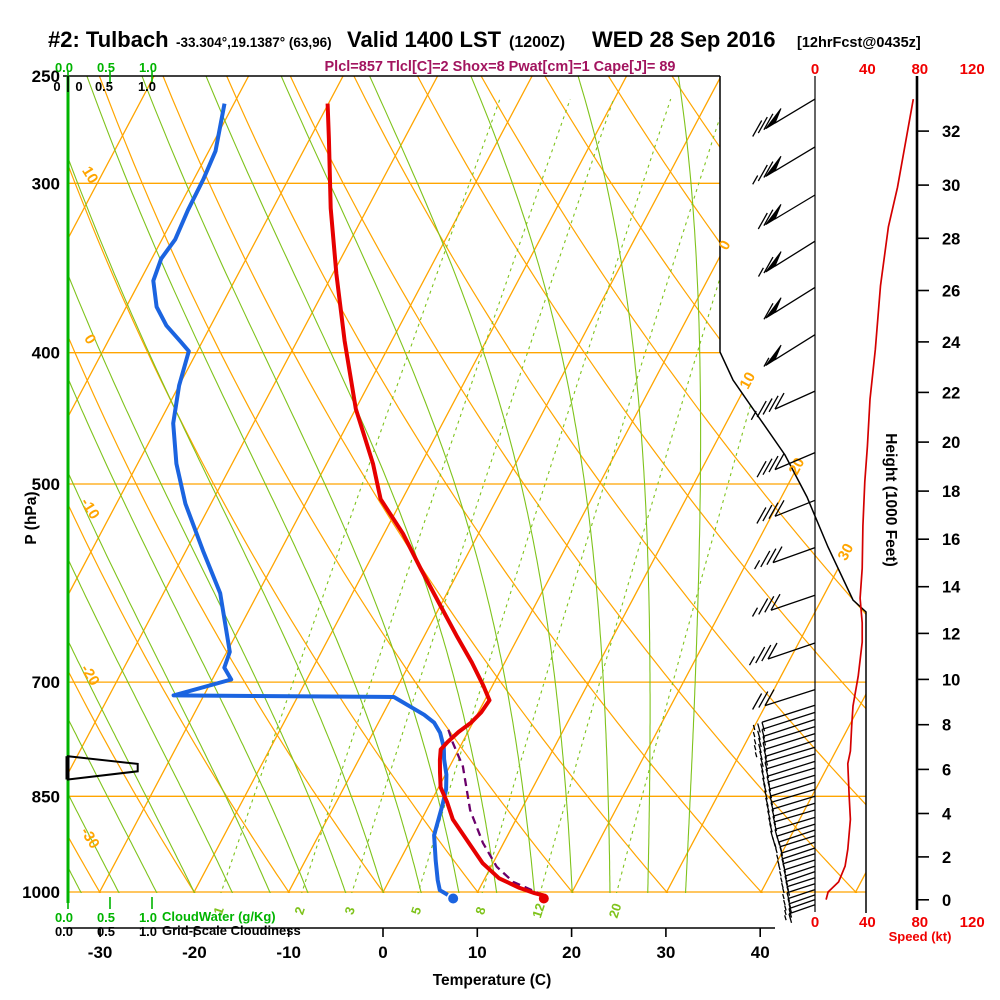 The height and width of the screenshot is (1000, 1000). What do you see at coordinates (46, 796) in the screenshot?
I see `tick-label: 850` at bounding box center [46, 796].